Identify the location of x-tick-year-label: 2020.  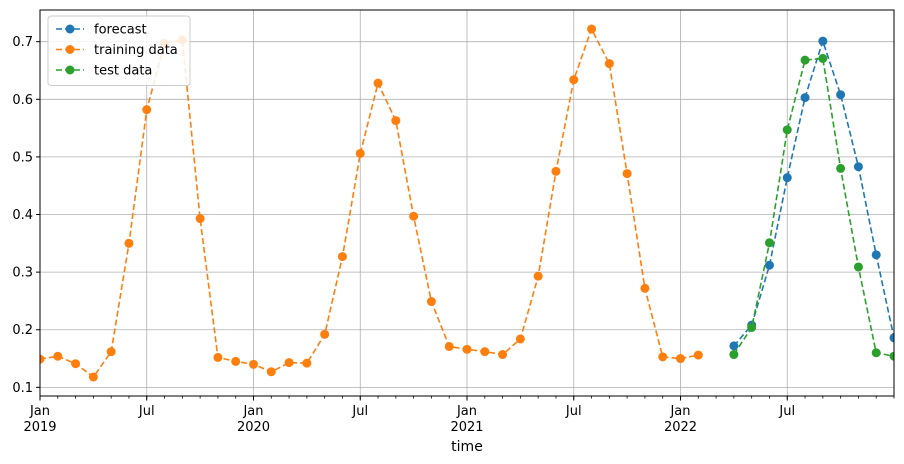
(253, 427).